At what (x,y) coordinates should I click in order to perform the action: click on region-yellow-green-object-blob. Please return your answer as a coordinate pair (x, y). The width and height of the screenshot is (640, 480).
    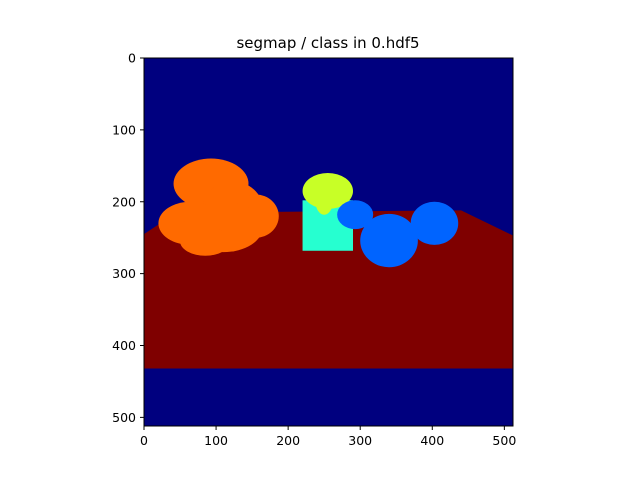
    Looking at the image, I should click on (324, 201).